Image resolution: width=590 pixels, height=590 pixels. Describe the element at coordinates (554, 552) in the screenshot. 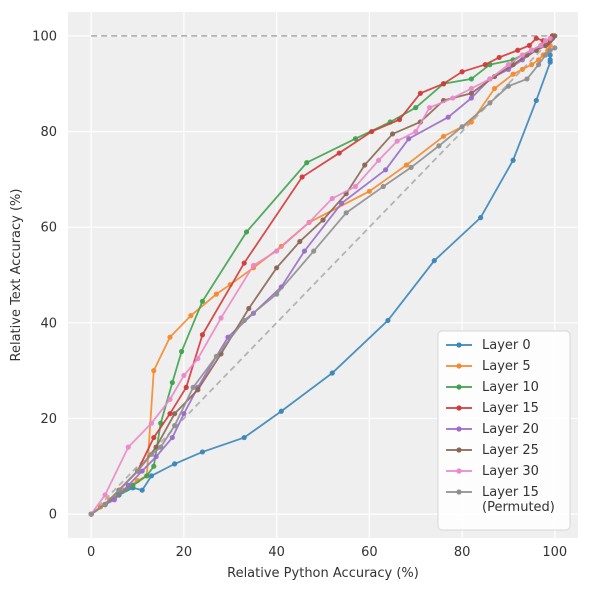

I see `x-tick-label: 100` at that location.